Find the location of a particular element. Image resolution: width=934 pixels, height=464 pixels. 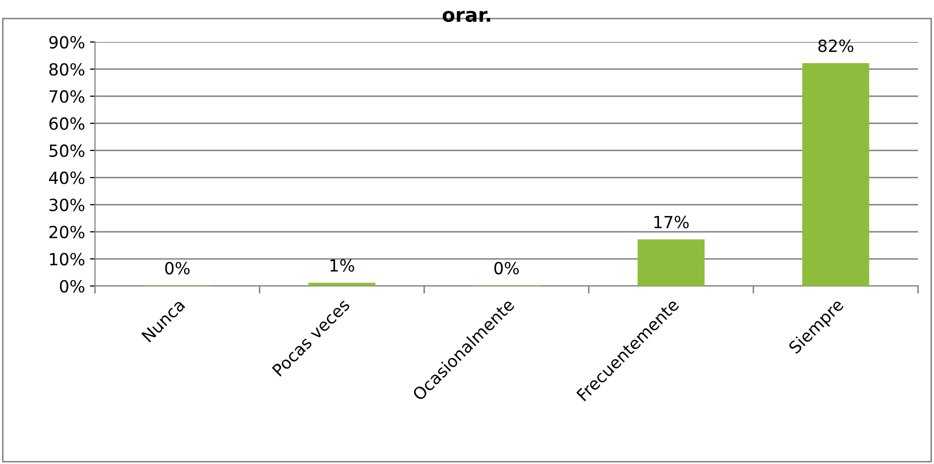

y-tick-label: 50% is located at coordinates (67, 151).